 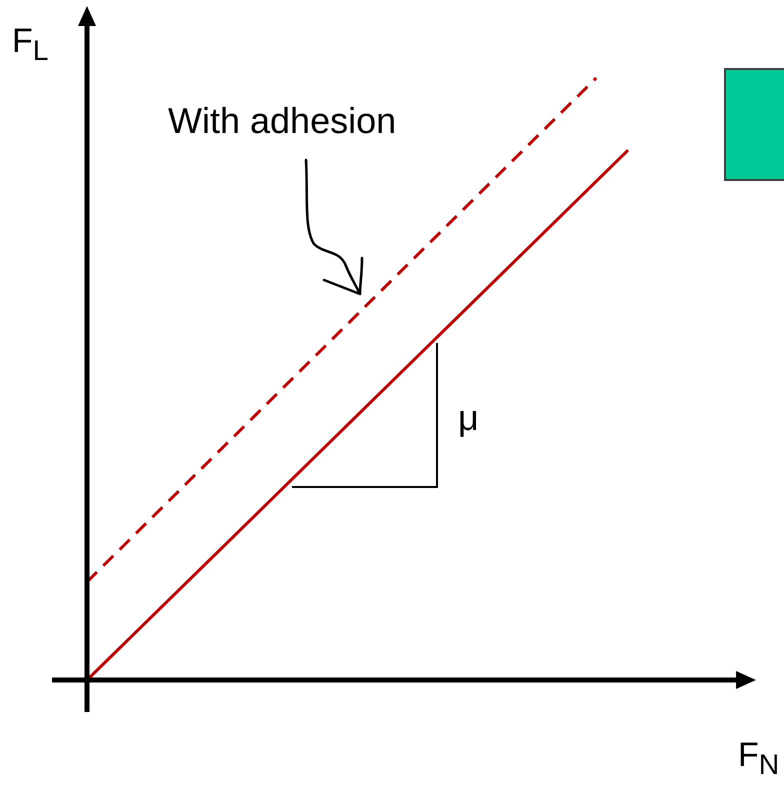 What do you see at coordinates (468, 418) in the screenshot?
I see `annotation: μ` at bounding box center [468, 418].